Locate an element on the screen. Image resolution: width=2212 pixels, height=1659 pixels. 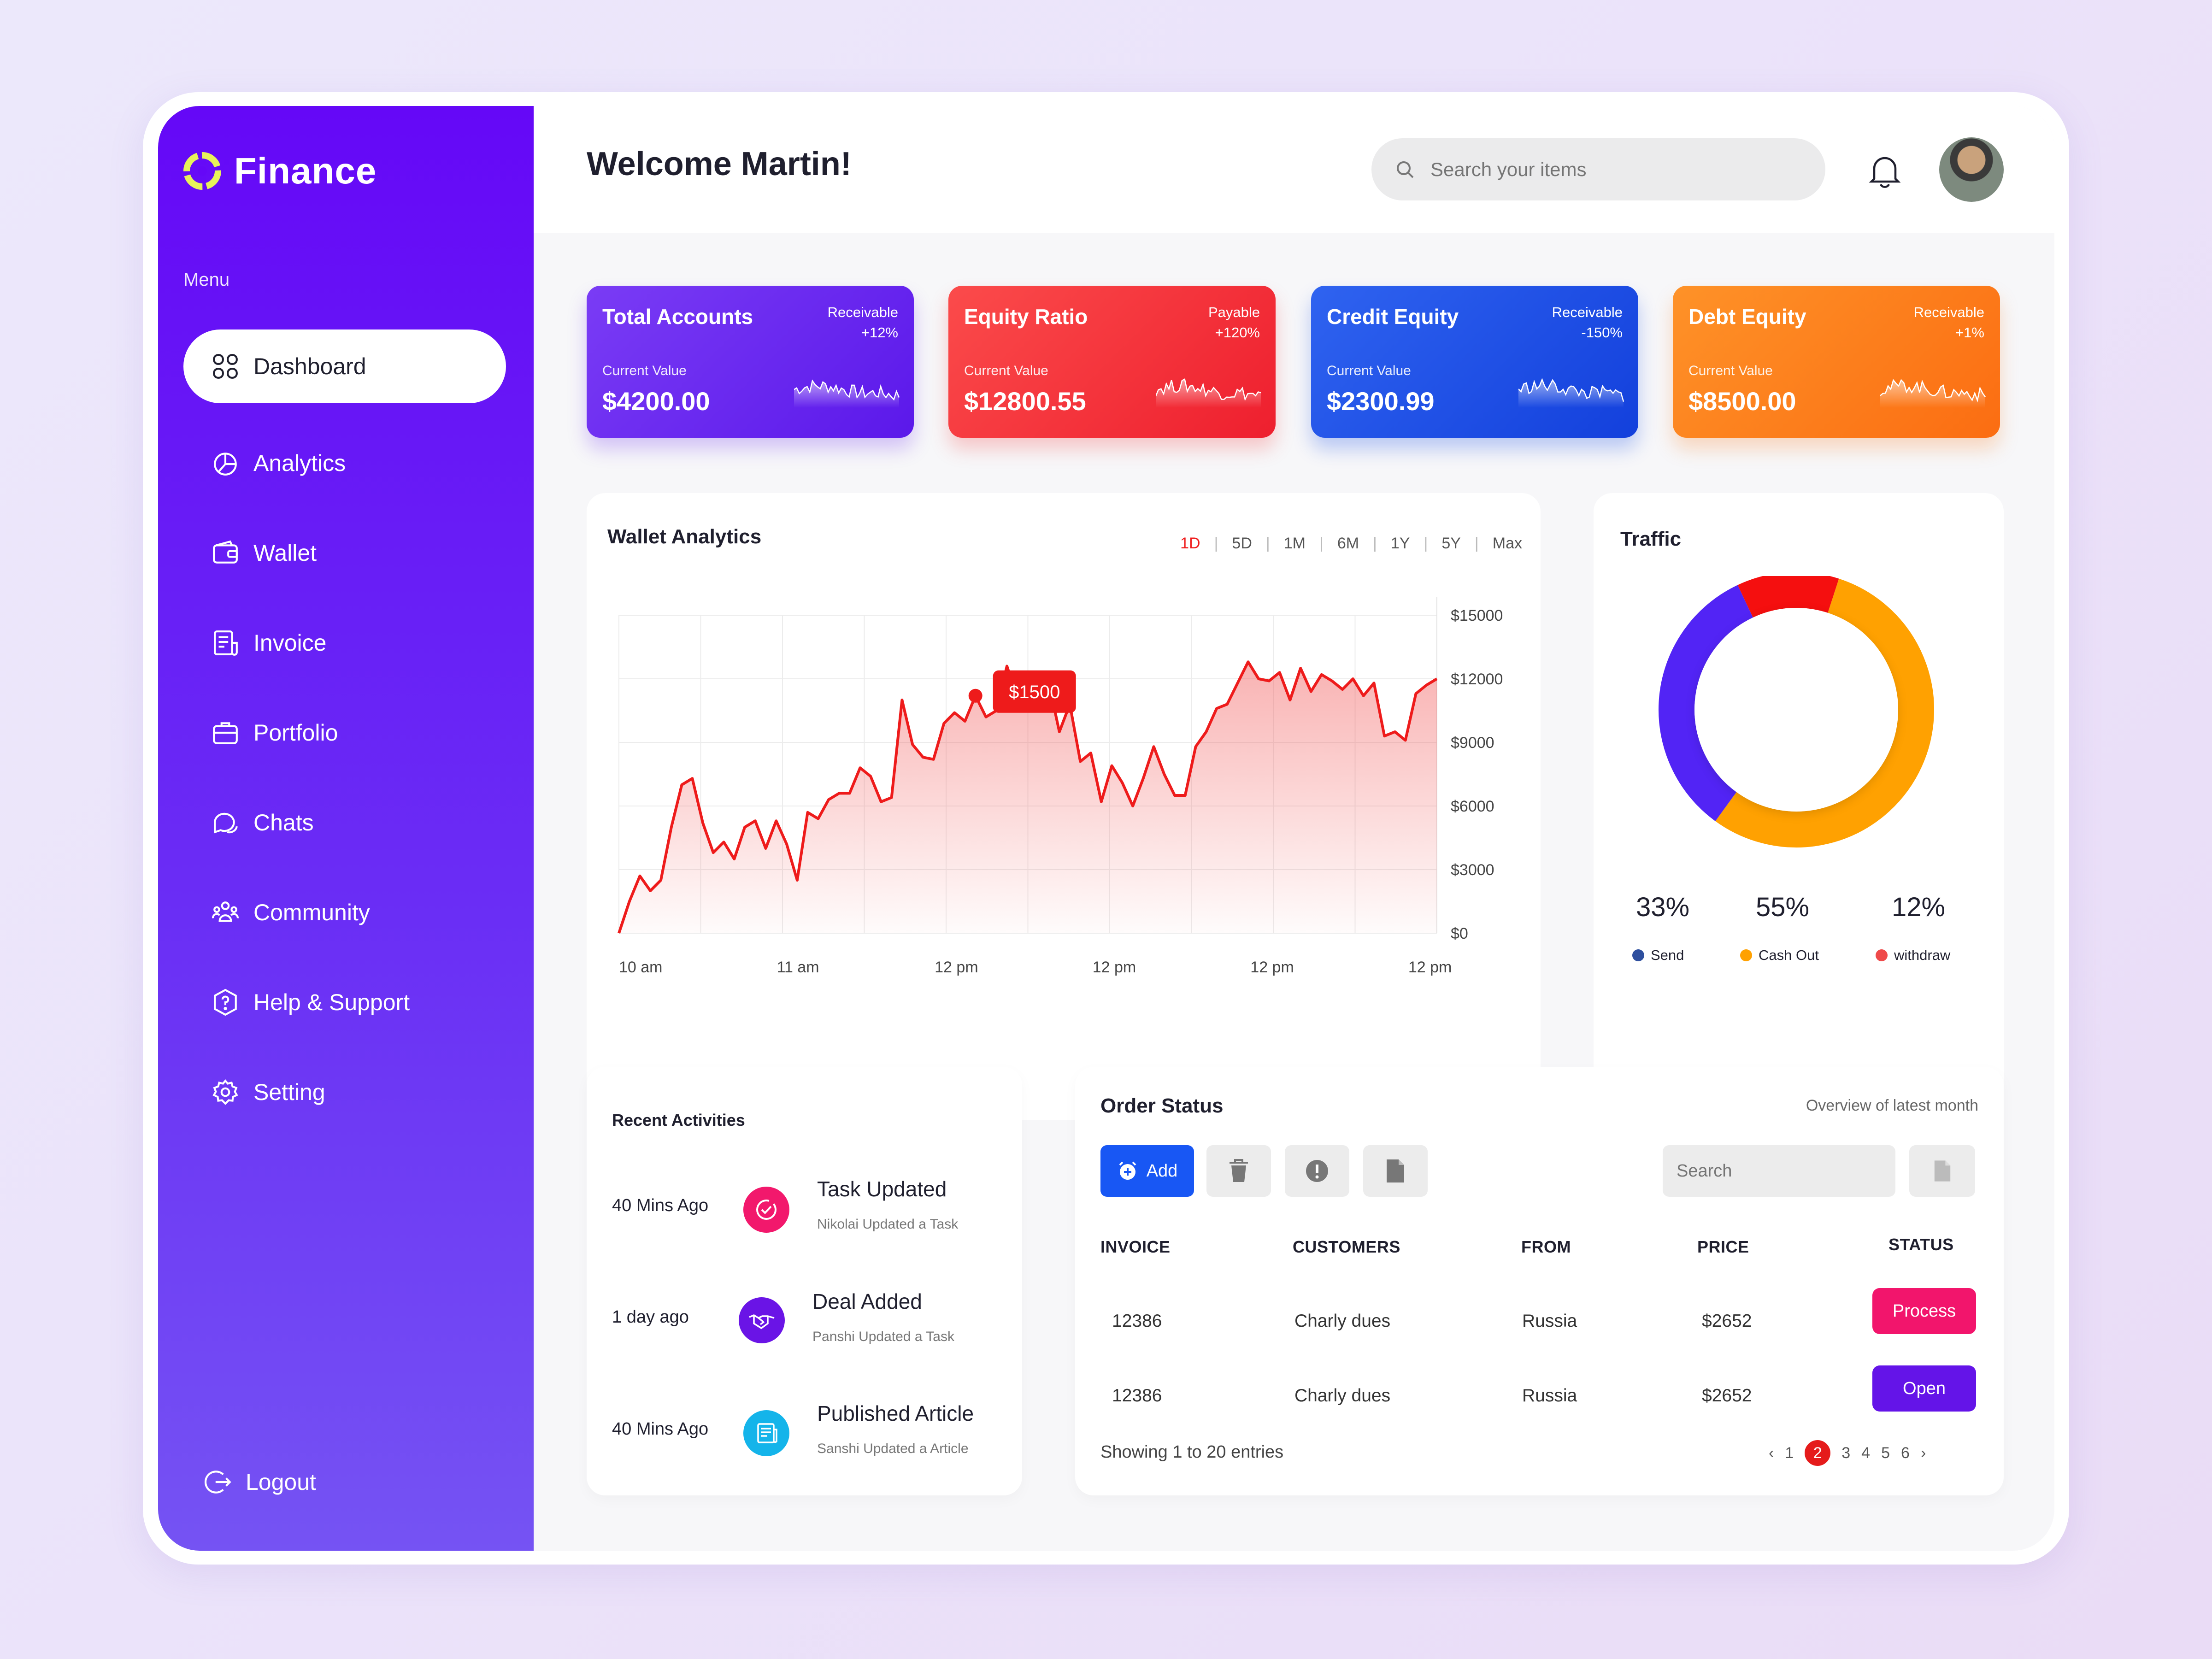
page-5: 5 is located at coordinates (1885, 1453).